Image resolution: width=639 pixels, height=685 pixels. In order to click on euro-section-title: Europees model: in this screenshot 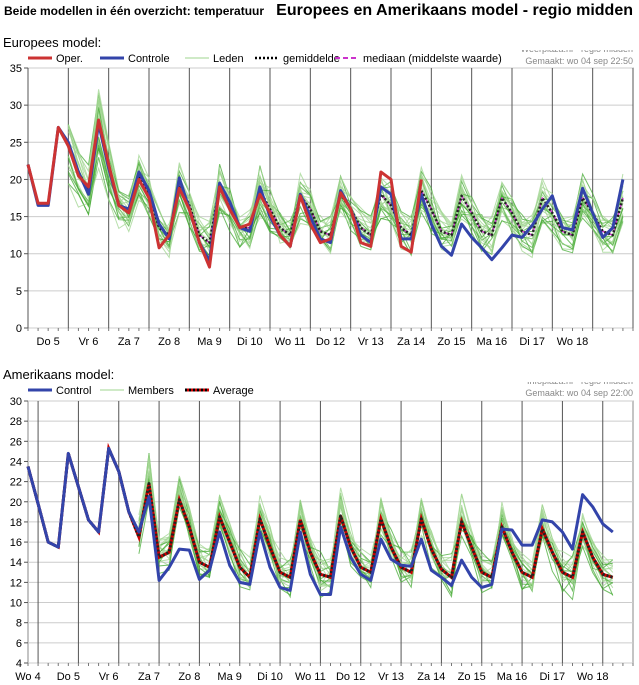, I will do `click(52, 42)`.